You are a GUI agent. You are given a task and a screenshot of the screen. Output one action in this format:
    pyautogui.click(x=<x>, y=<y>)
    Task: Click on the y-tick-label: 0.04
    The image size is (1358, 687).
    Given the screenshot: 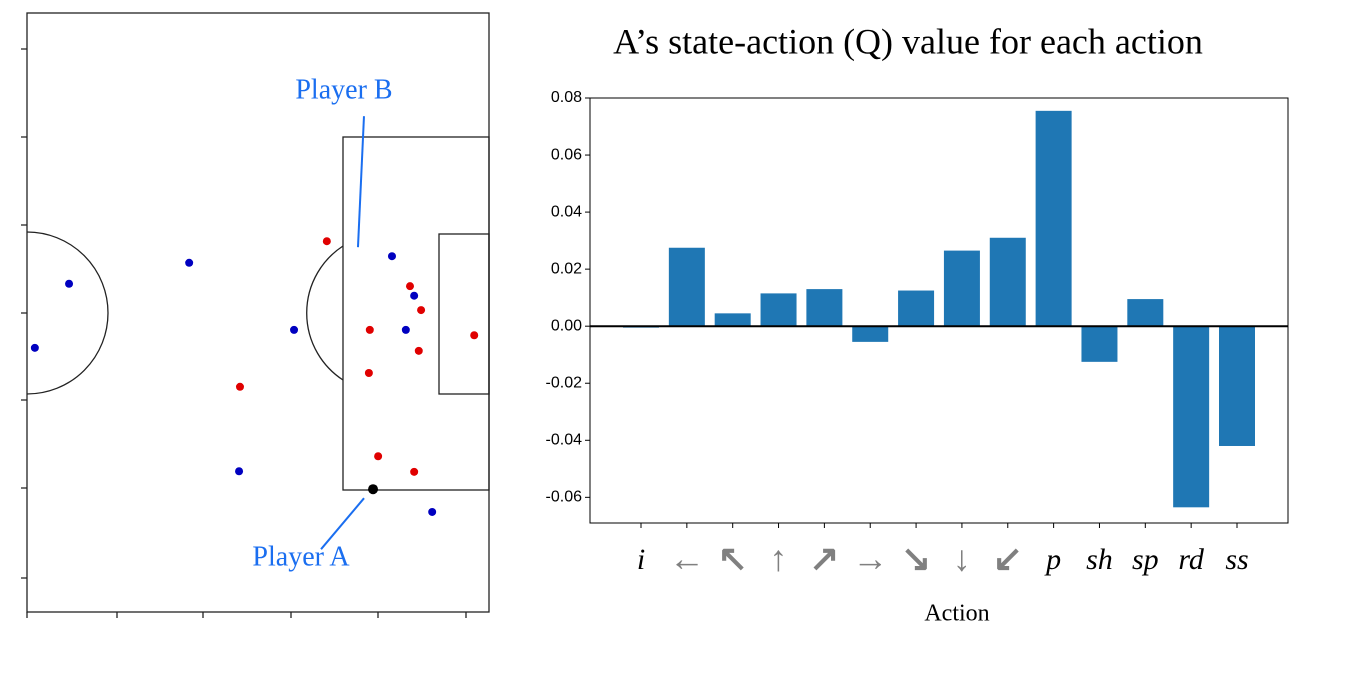 What is the action you would take?
    pyautogui.click(x=566, y=211)
    